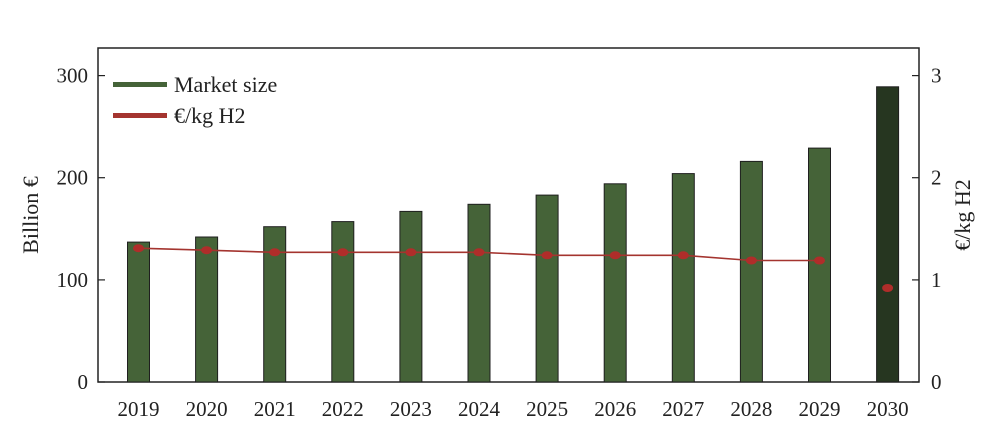 The width and height of the screenshot is (992, 433). I want to click on bar-2026, so click(615, 283).